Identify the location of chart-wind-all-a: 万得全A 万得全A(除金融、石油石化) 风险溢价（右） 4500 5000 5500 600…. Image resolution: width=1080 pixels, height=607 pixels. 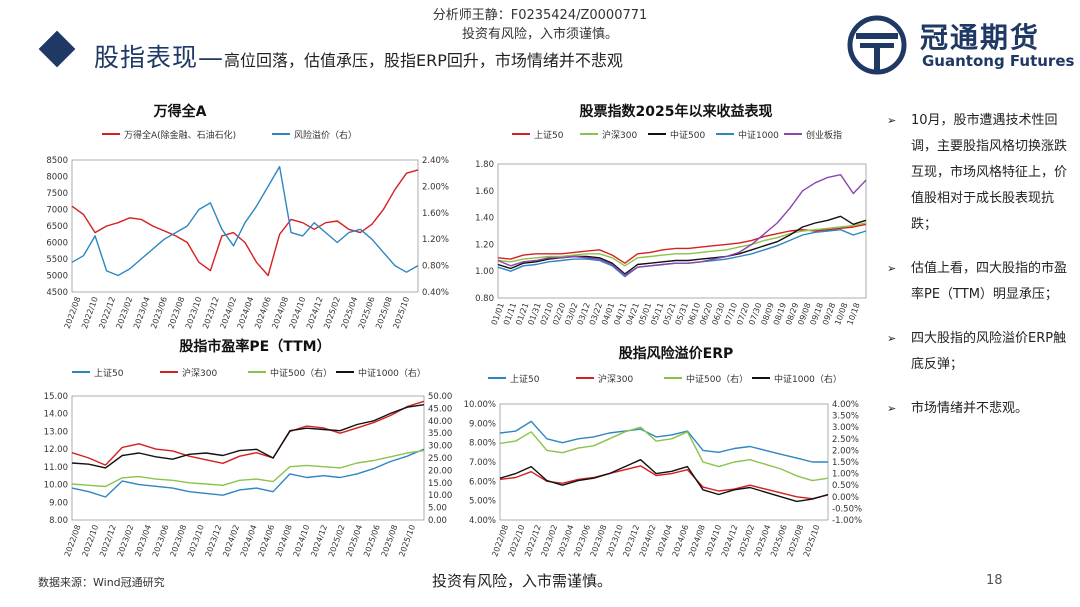
(247, 216).